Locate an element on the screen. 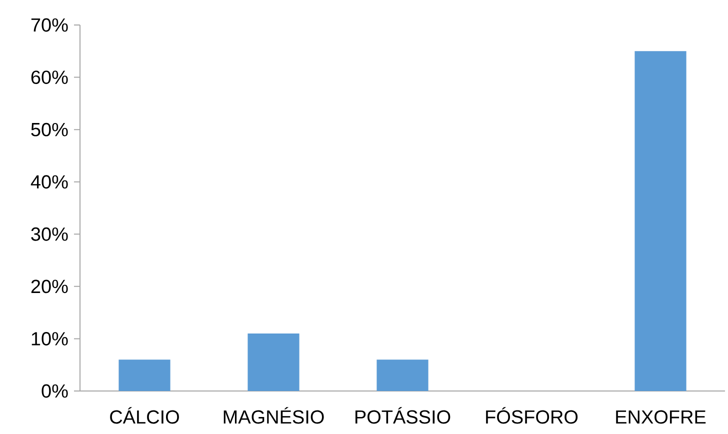 The height and width of the screenshot is (434, 728). y-tick-label: 20% is located at coordinates (49, 287).